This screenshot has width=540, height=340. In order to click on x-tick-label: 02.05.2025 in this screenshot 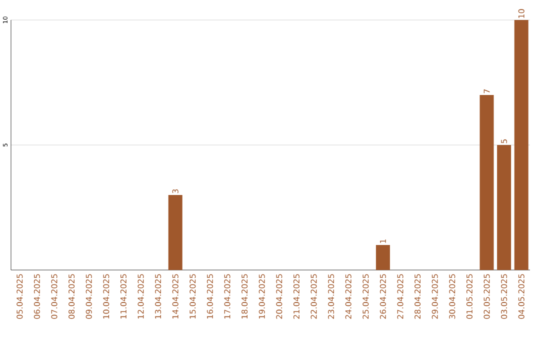, I will do `click(487, 296)`.